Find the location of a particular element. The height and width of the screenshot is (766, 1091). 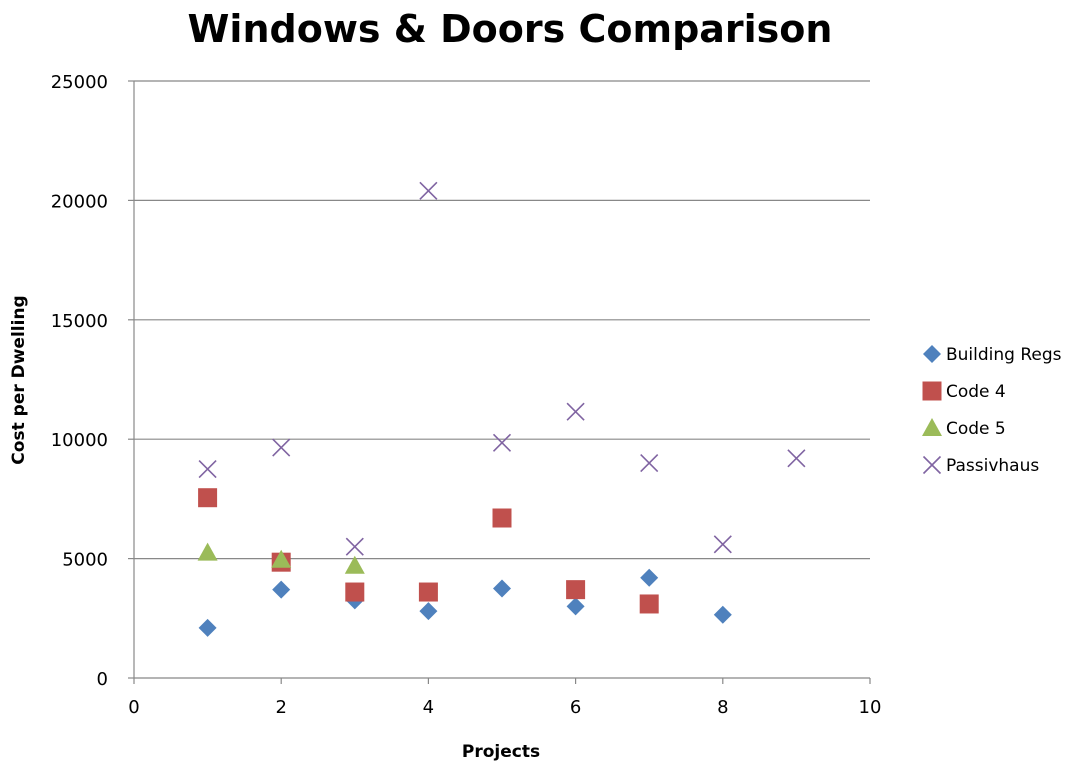

y-tick-label: 25000 is located at coordinates (79, 82).